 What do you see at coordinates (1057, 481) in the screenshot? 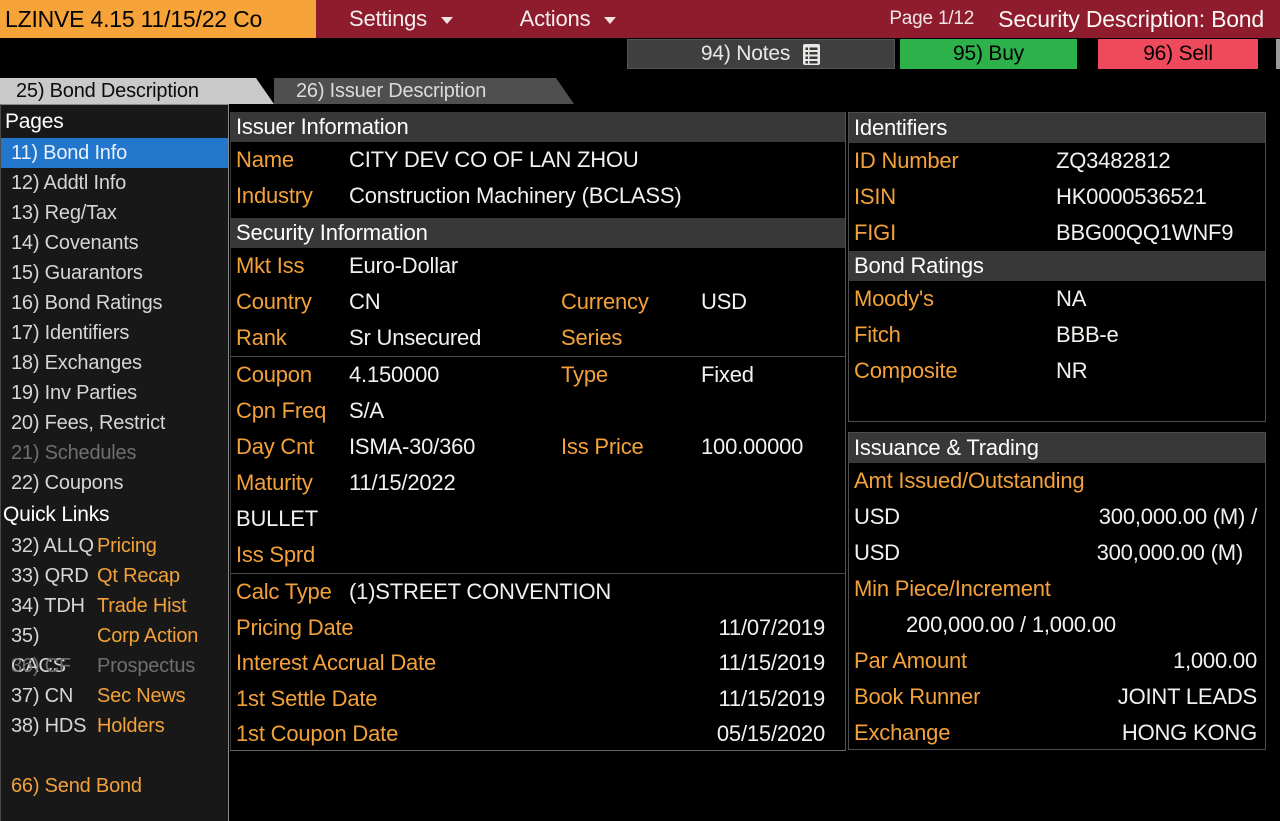
I see `field-amt-issued-outstanding: Amt Issued/Outstanding` at bounding box center [1057, 481].